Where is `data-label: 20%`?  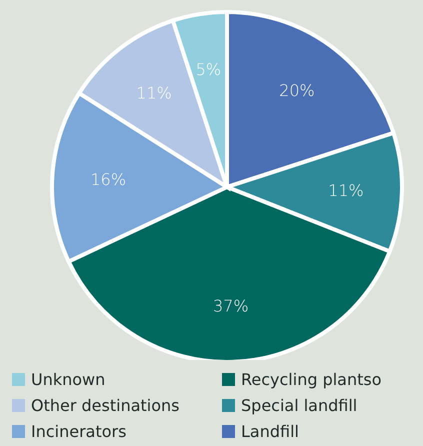 data-label: 20% is located at coordinates (297, 90).